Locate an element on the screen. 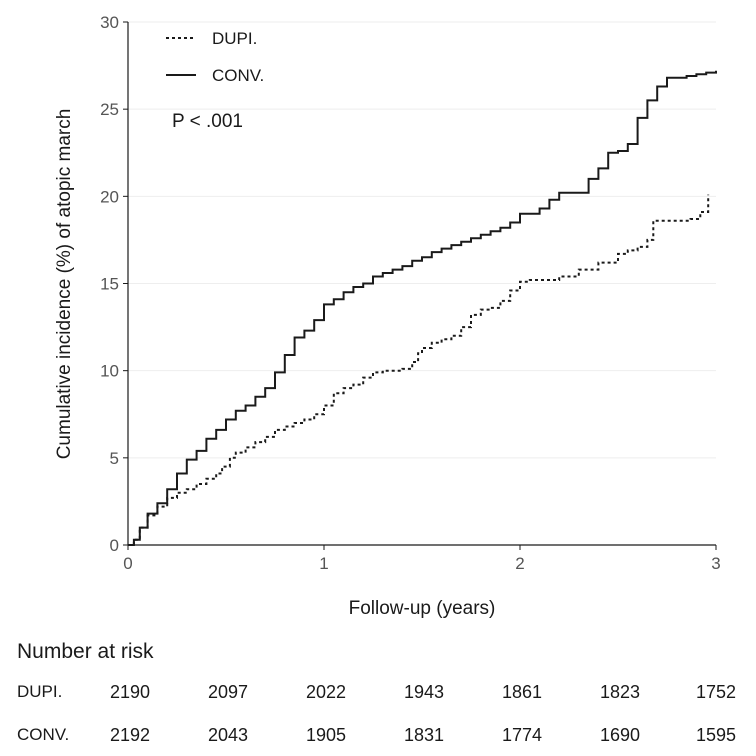  risk-cell: 1823 is located at coordinates (620, 692).